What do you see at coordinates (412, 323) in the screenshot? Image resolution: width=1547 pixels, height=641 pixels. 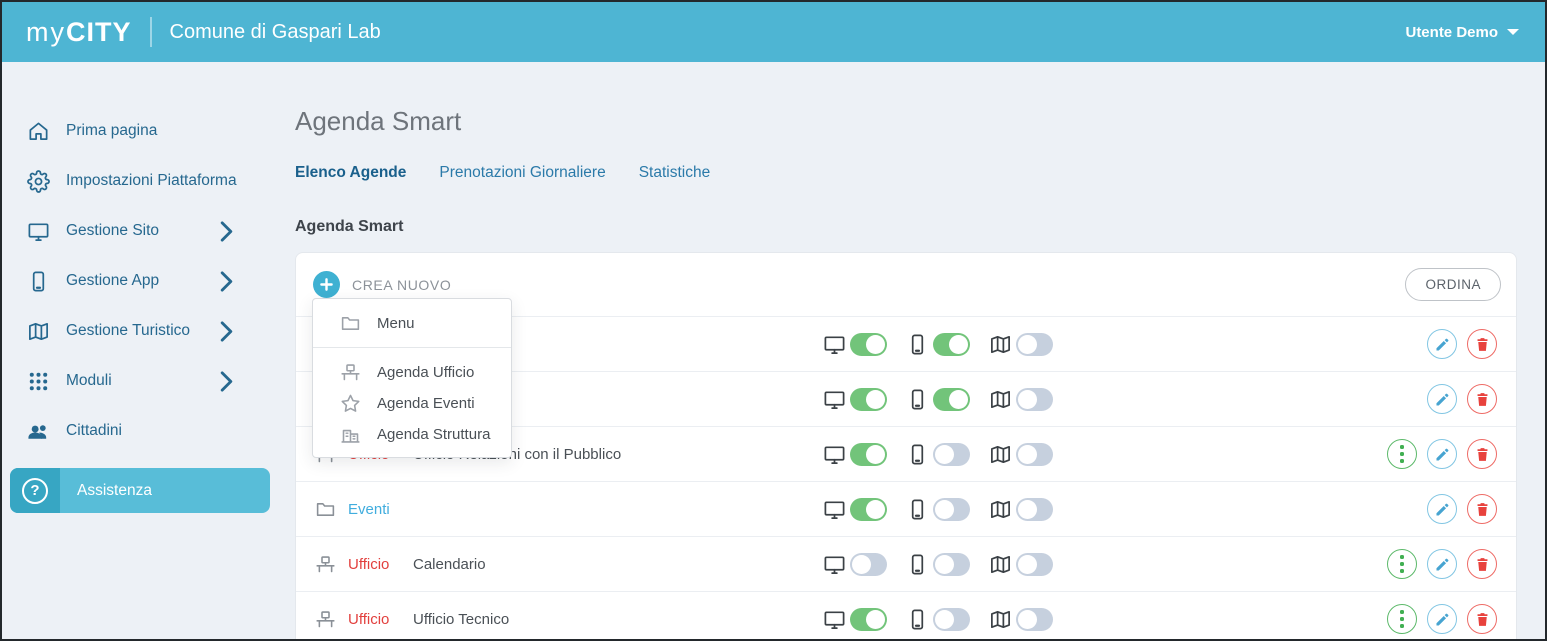 I see `menu-item-menu: Menu` at bounding box center [412, 323].